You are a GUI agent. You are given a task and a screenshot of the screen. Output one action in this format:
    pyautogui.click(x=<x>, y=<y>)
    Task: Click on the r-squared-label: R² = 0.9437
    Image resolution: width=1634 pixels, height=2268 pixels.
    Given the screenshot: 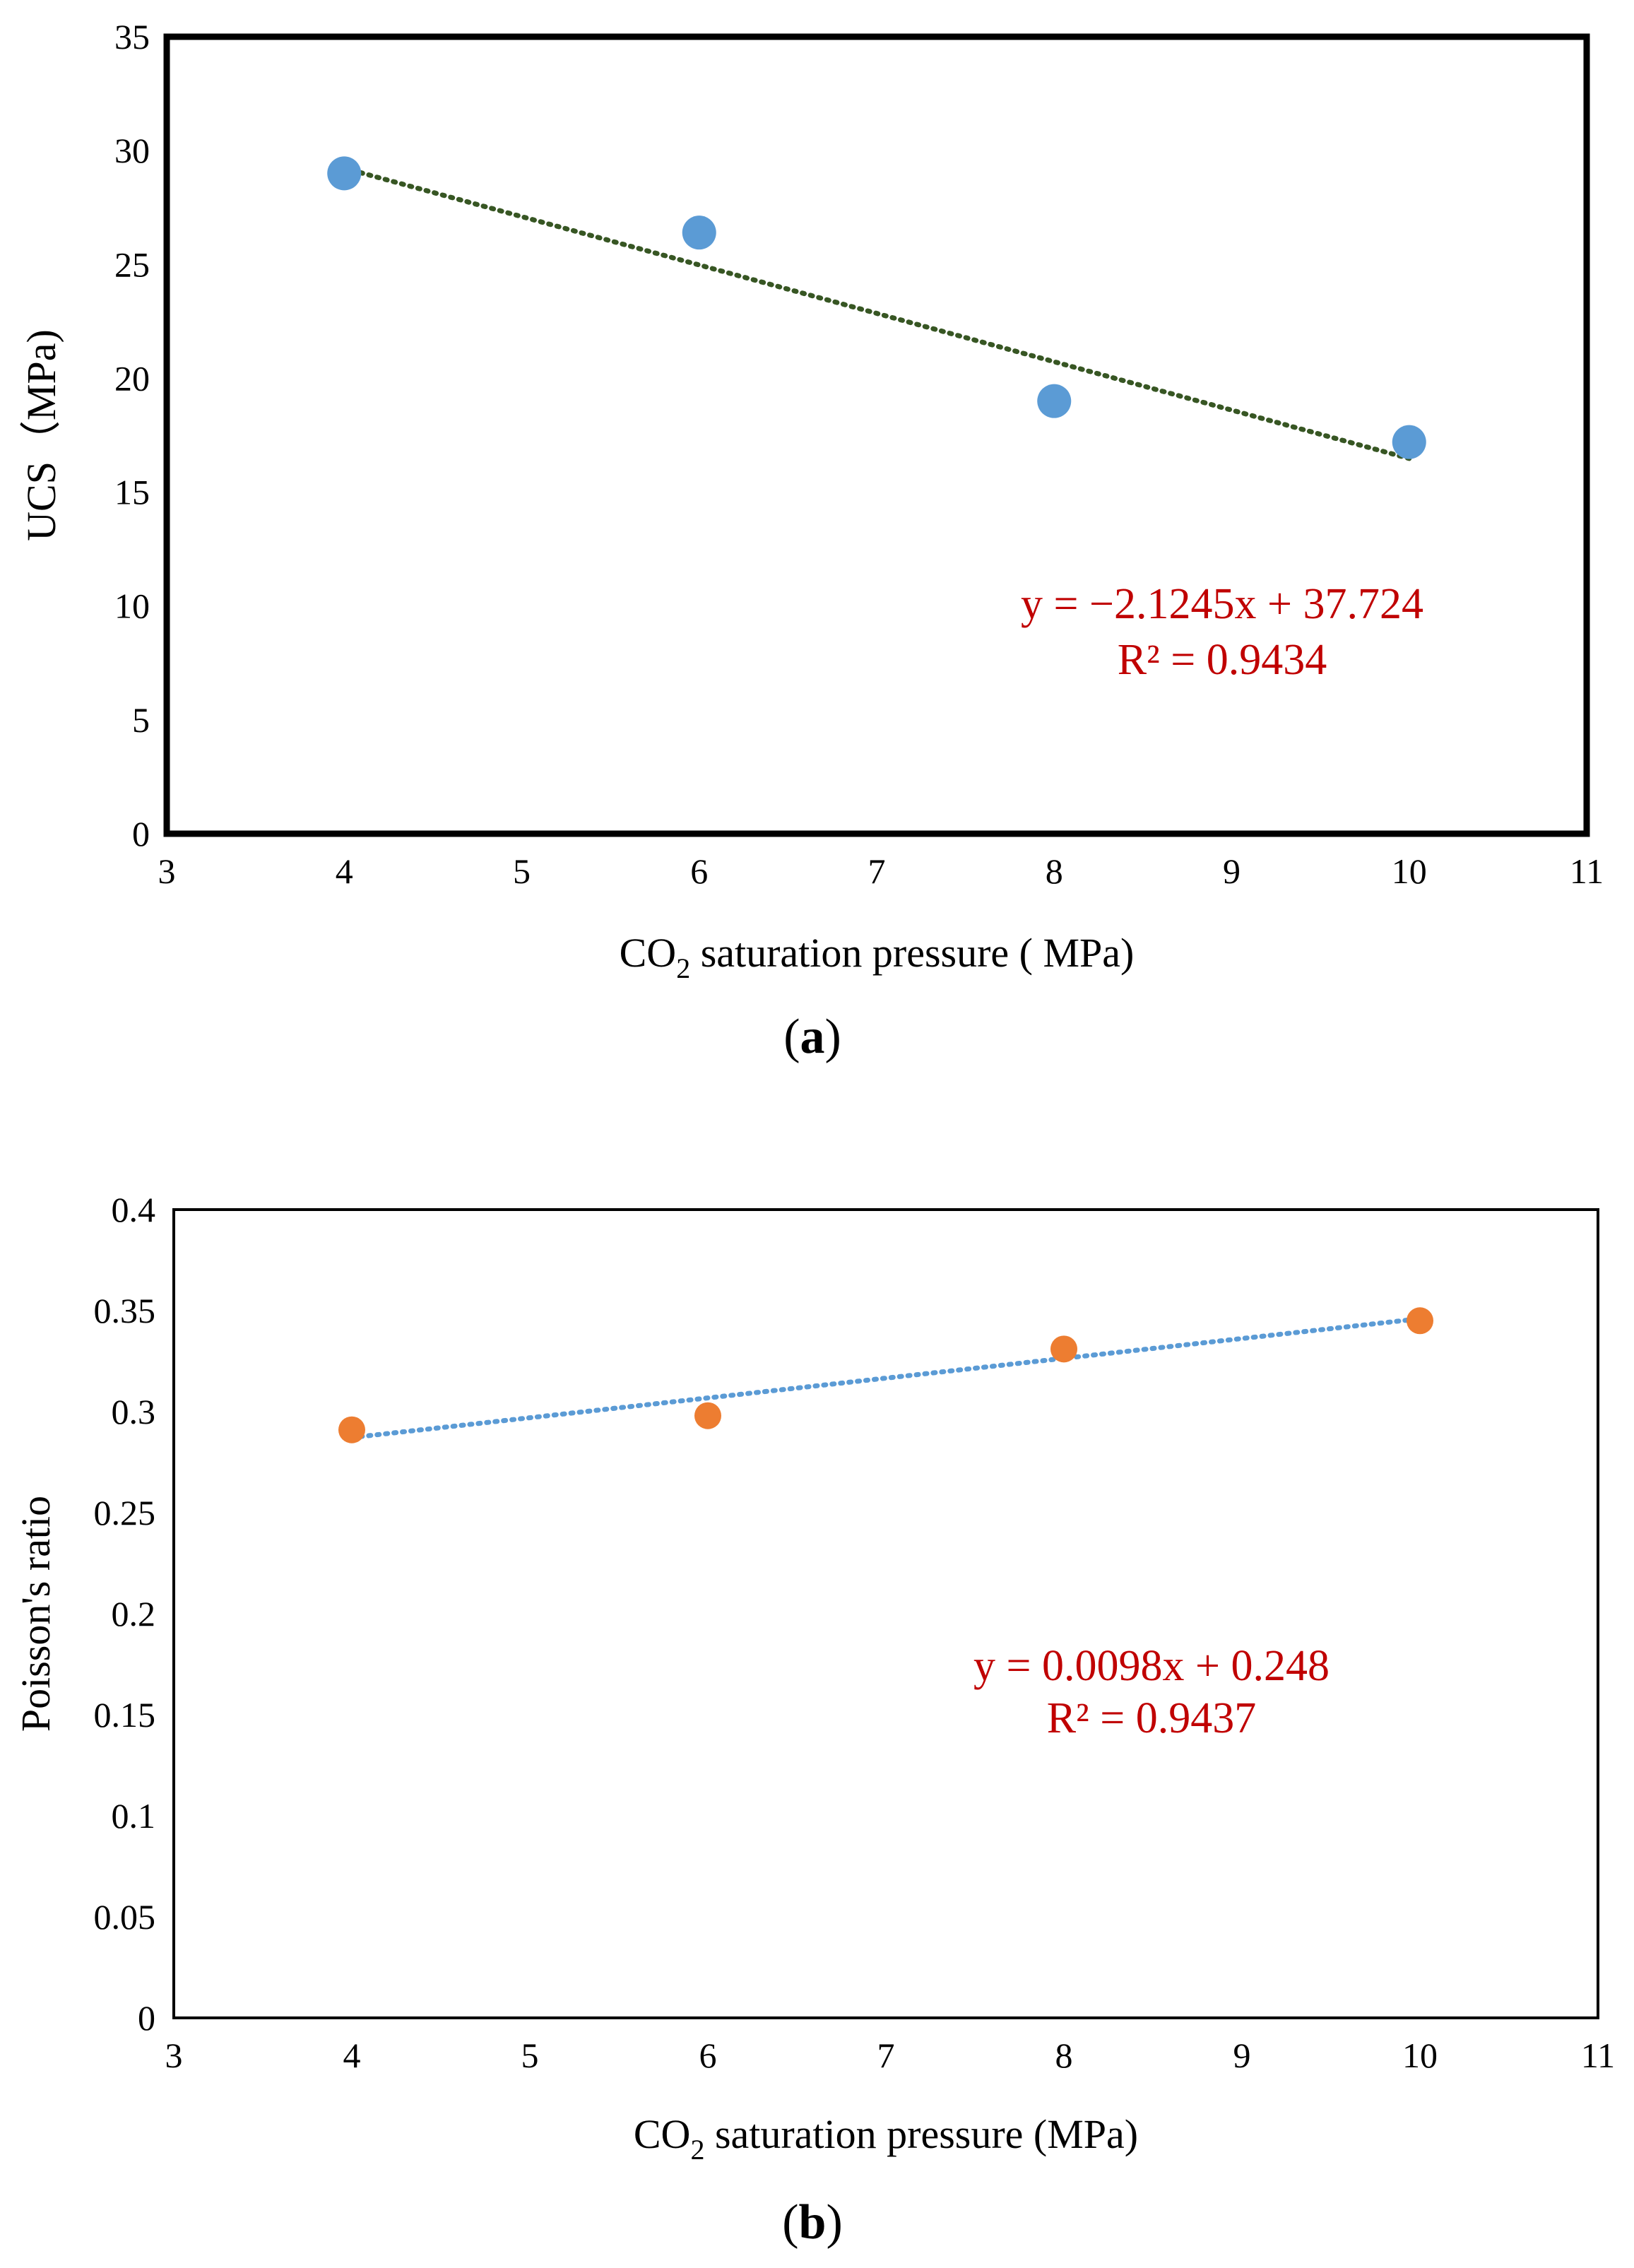 What is the action you would take?
    pyautogui.click(x=1151, y=1718)
    